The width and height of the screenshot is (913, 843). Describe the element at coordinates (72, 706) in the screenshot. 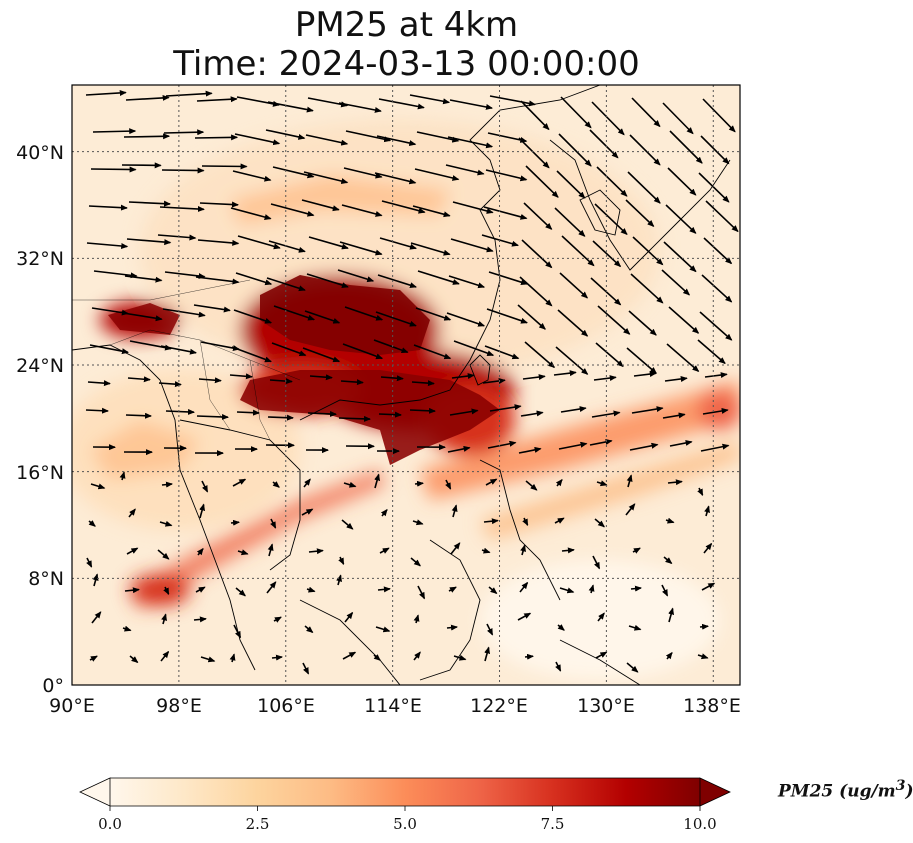

I see `lon-tick: 90°E` at that location.